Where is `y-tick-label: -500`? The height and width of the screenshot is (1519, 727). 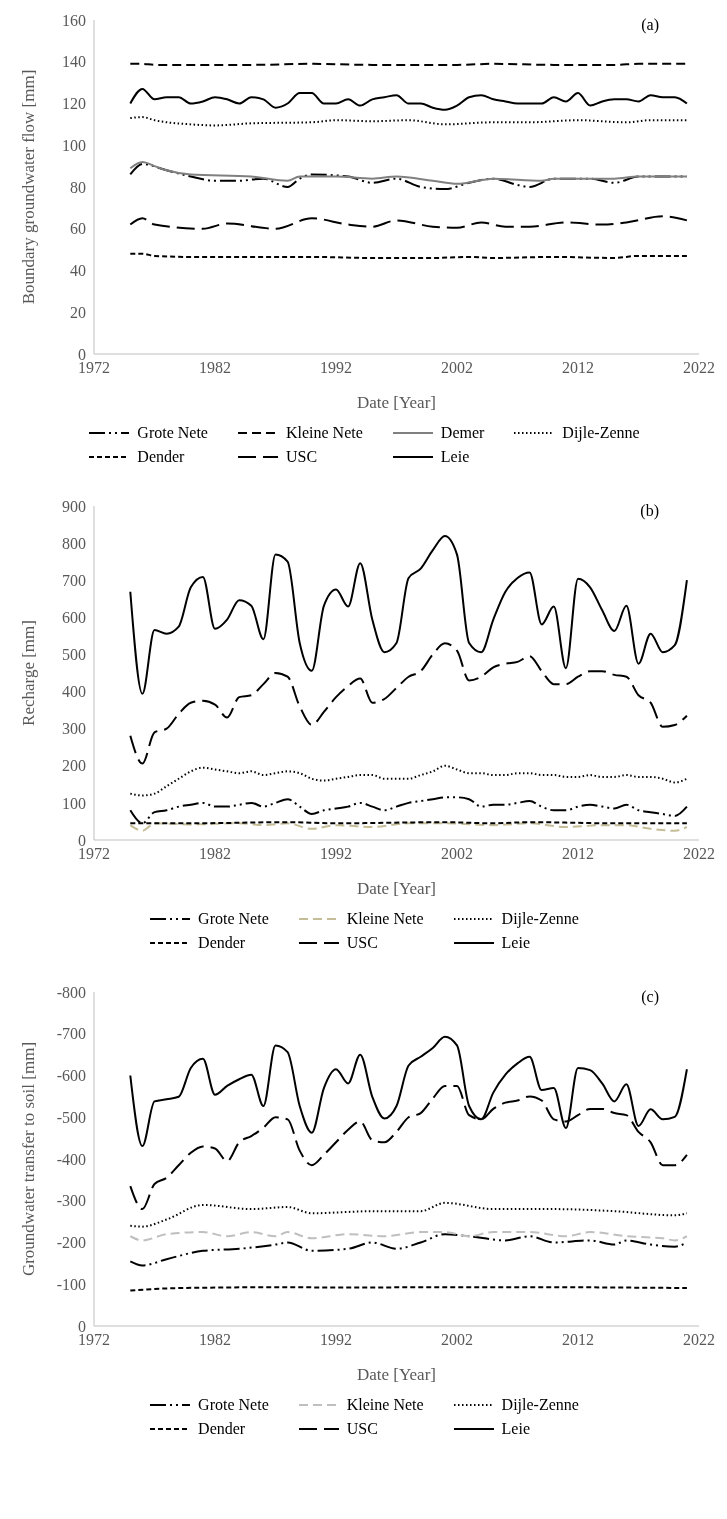 y-tick-label: -500 is located at coordinates (71, 1117).